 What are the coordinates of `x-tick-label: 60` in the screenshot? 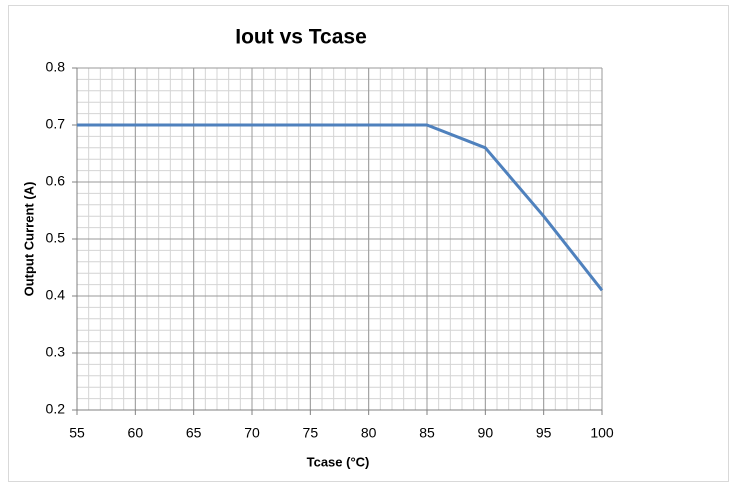 It's located at (136, 433).